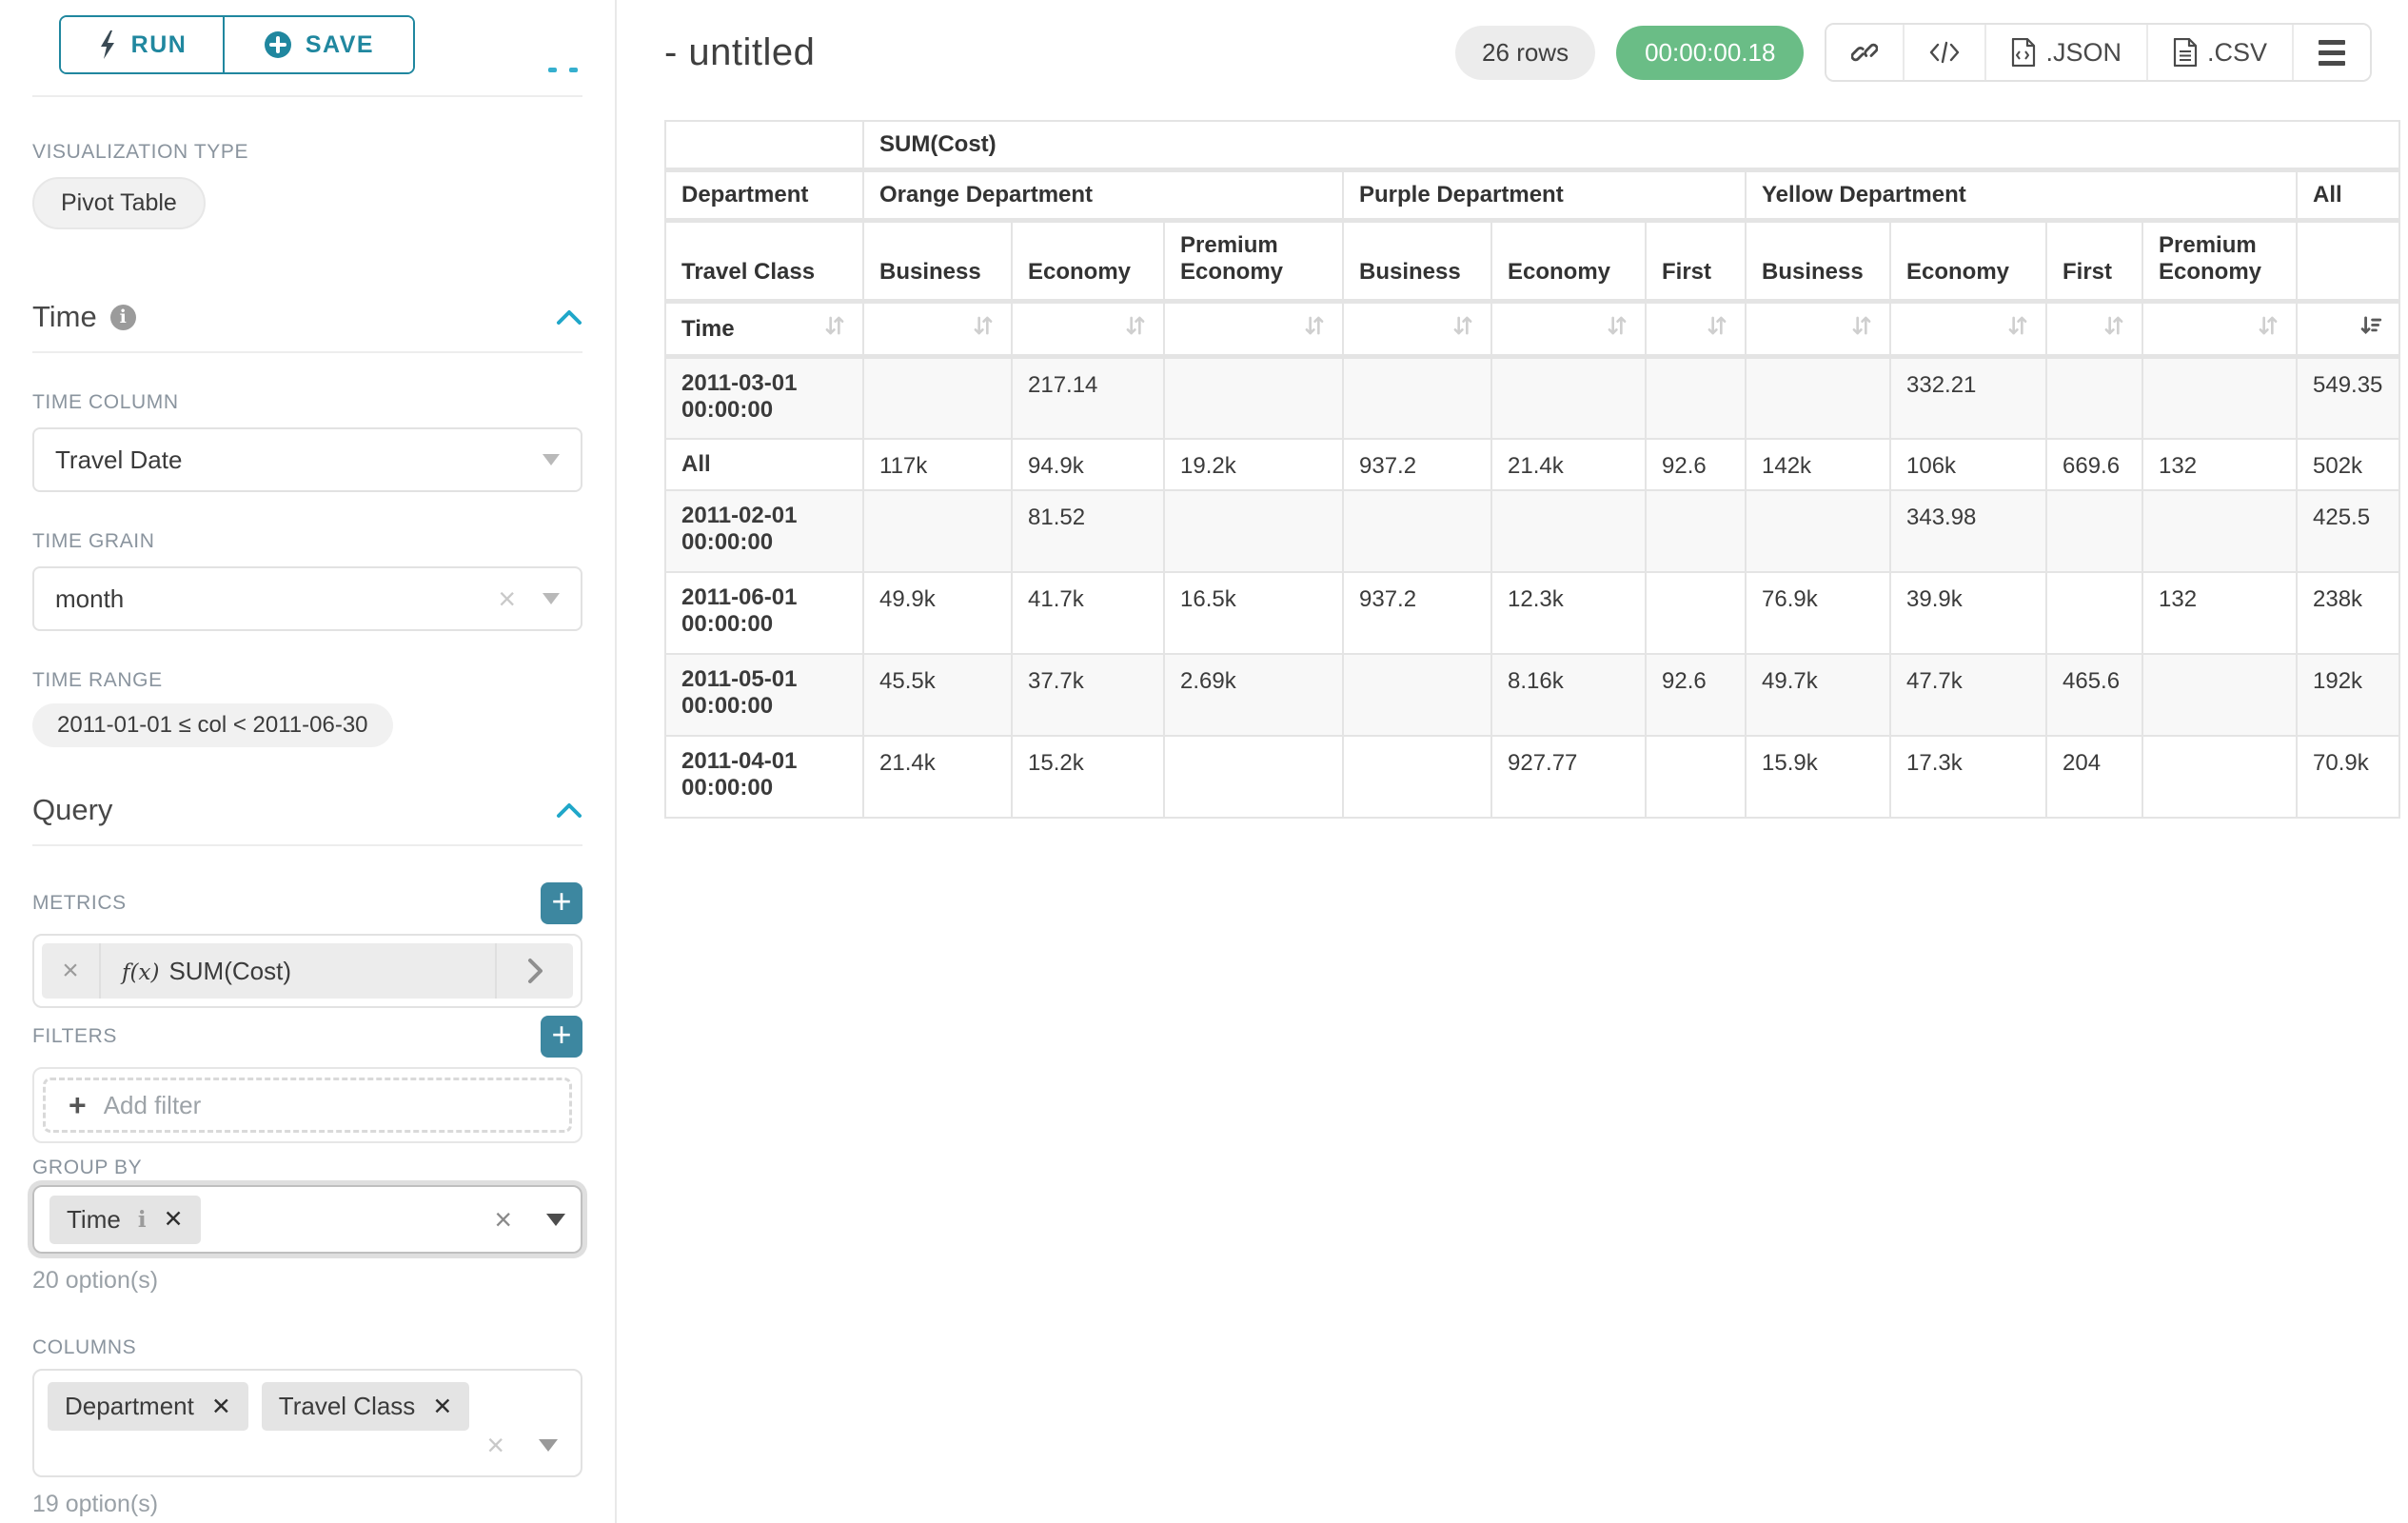 The image size is (2408, 1523). I want to click on copy-link-button, so click(1865, 53).